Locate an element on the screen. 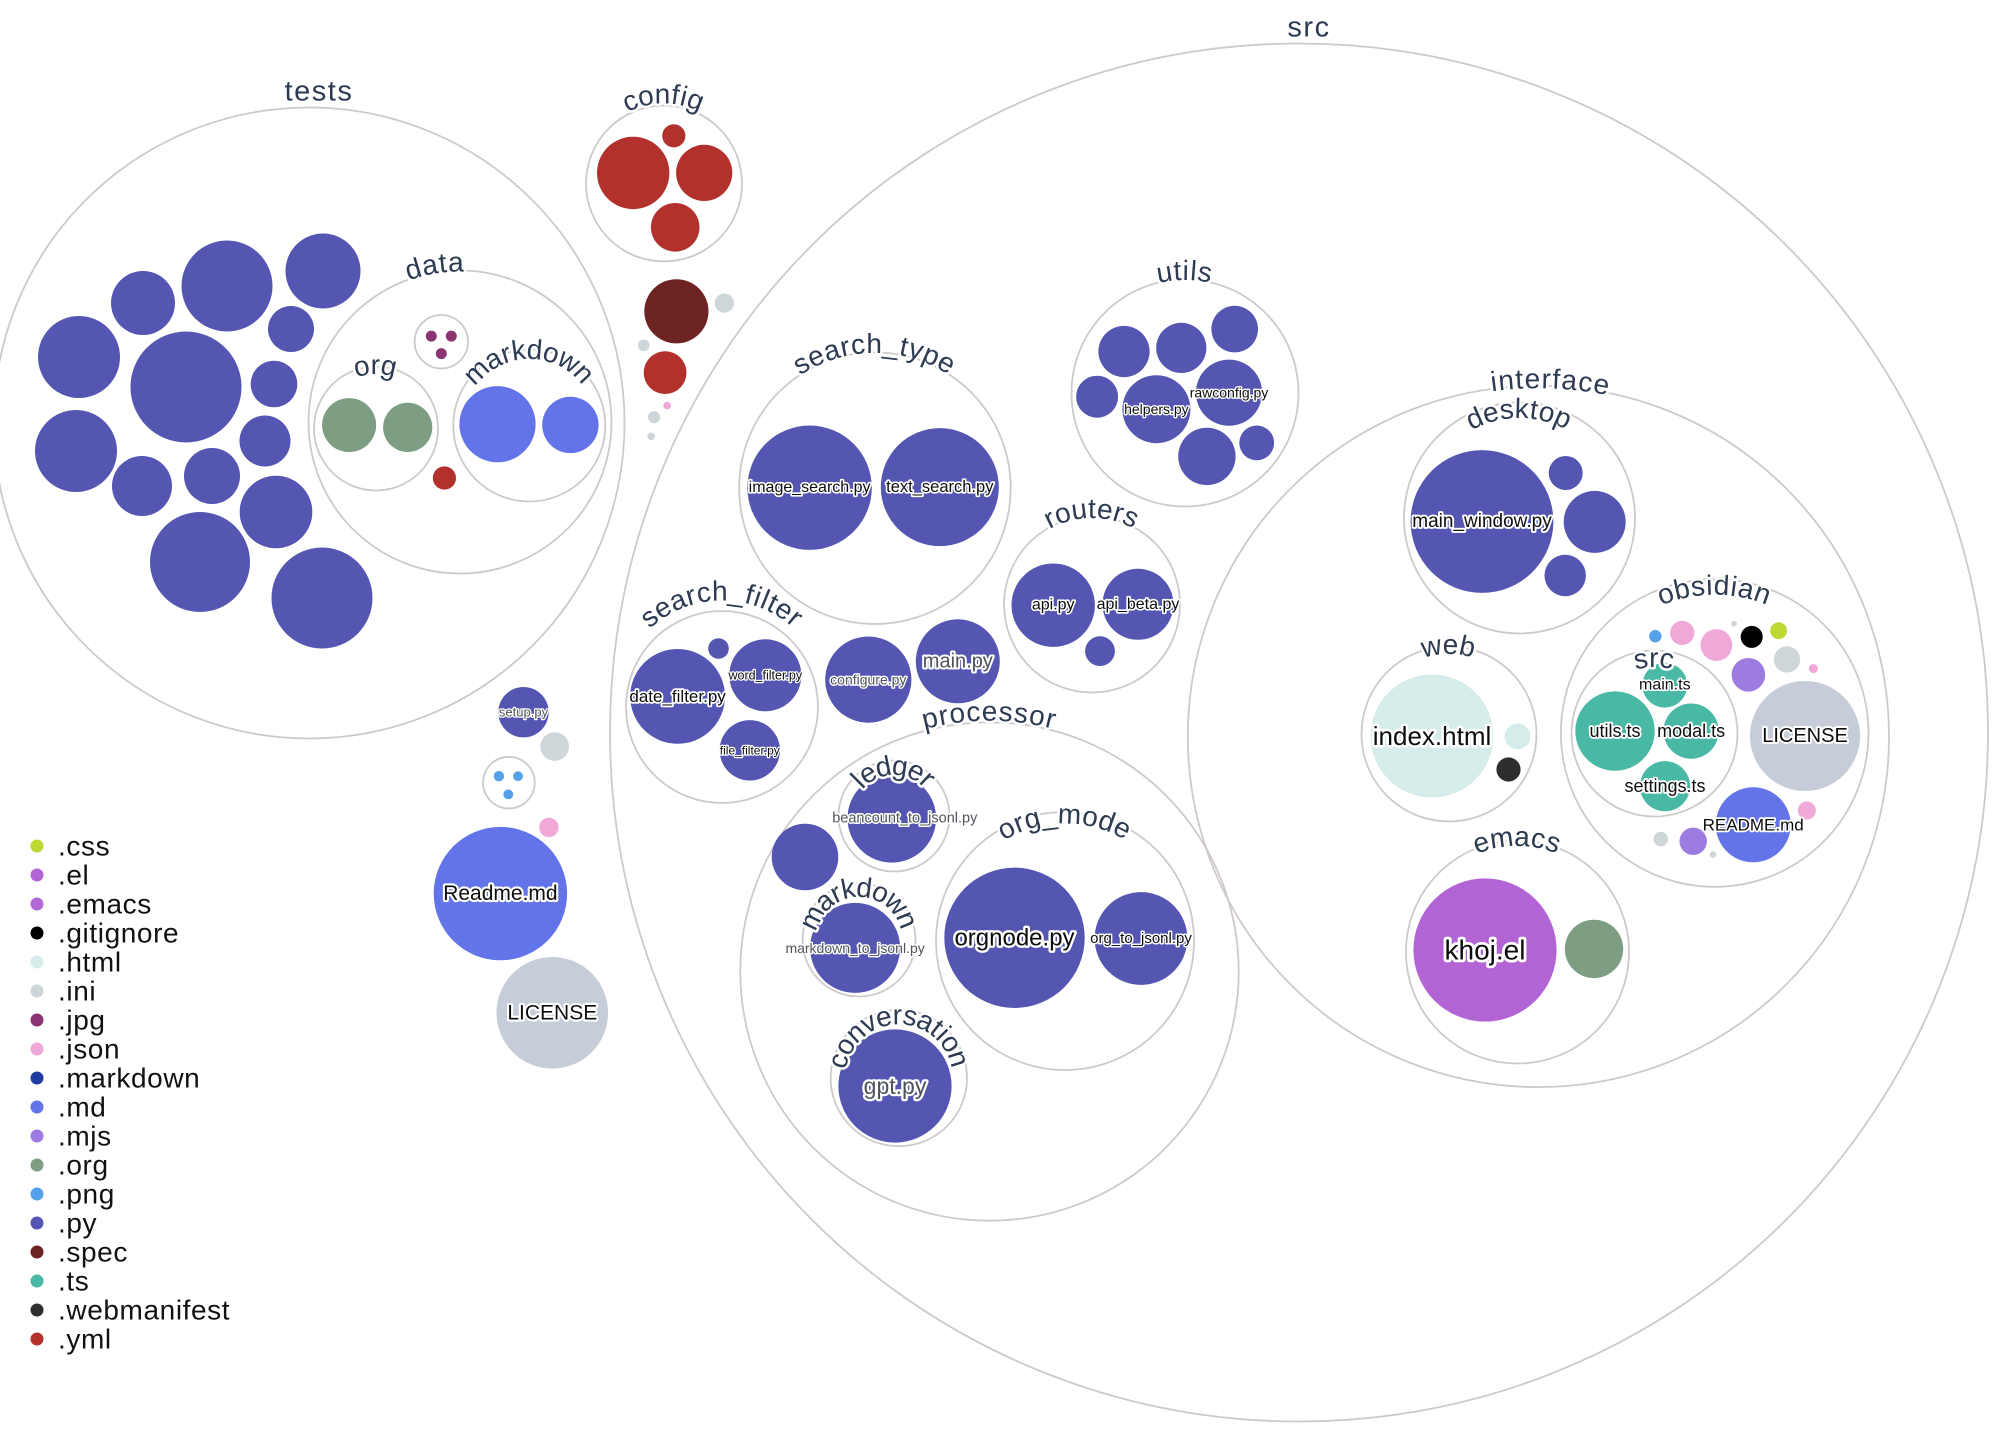 The height and width of the screenshot is (1451, 1995). svg-text: .mjs is located at coordinates (85, 1136).